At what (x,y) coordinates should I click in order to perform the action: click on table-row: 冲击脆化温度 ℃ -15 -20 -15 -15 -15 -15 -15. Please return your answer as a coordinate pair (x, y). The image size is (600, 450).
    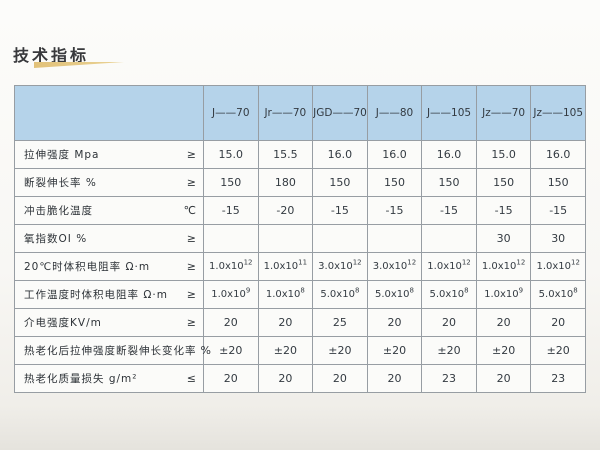
    Looking at the image, I should click on (300, 210).